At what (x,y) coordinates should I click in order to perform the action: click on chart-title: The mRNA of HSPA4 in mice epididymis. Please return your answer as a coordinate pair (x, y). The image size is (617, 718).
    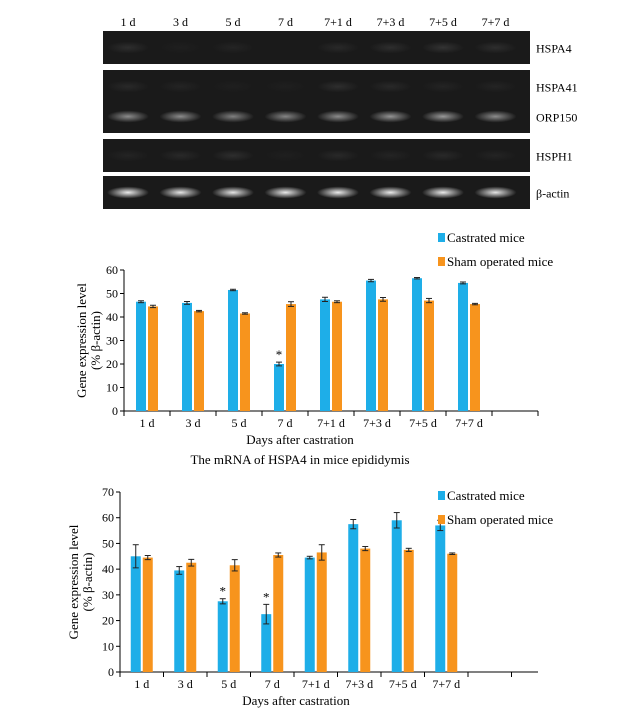
    Looking at the image, I should click on (299, 459).